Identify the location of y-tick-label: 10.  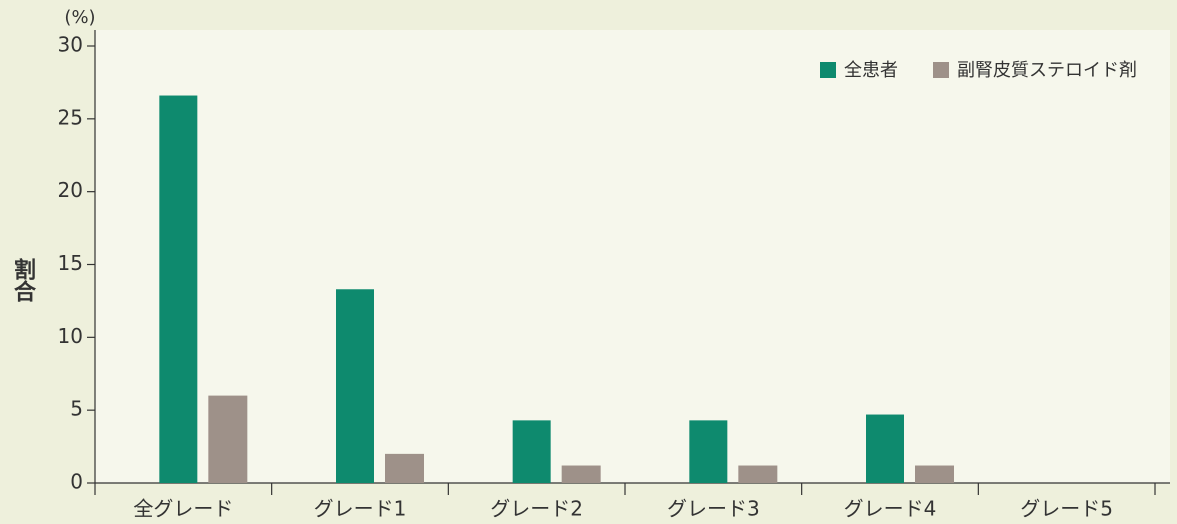
(70, 336).